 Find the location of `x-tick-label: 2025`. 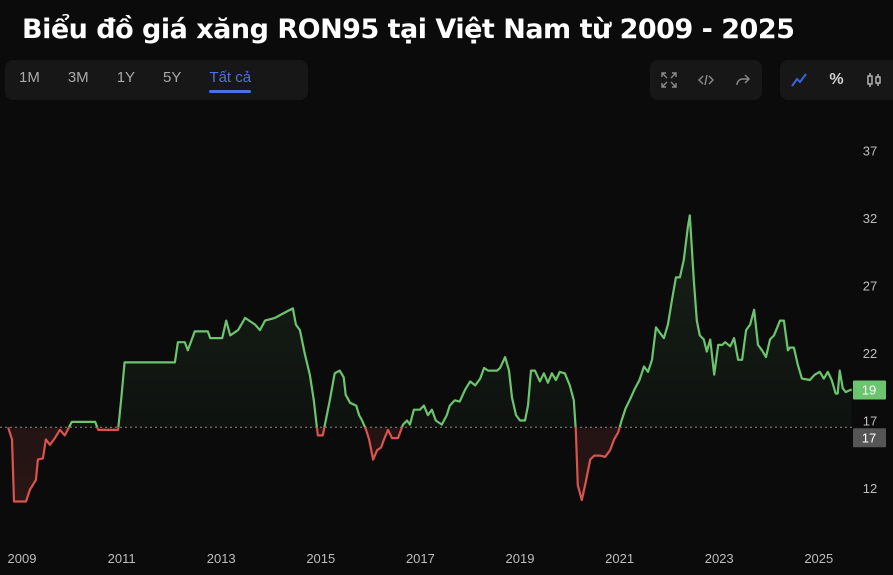

x-tick-label: 2025 is located at coordinates (818, 558).